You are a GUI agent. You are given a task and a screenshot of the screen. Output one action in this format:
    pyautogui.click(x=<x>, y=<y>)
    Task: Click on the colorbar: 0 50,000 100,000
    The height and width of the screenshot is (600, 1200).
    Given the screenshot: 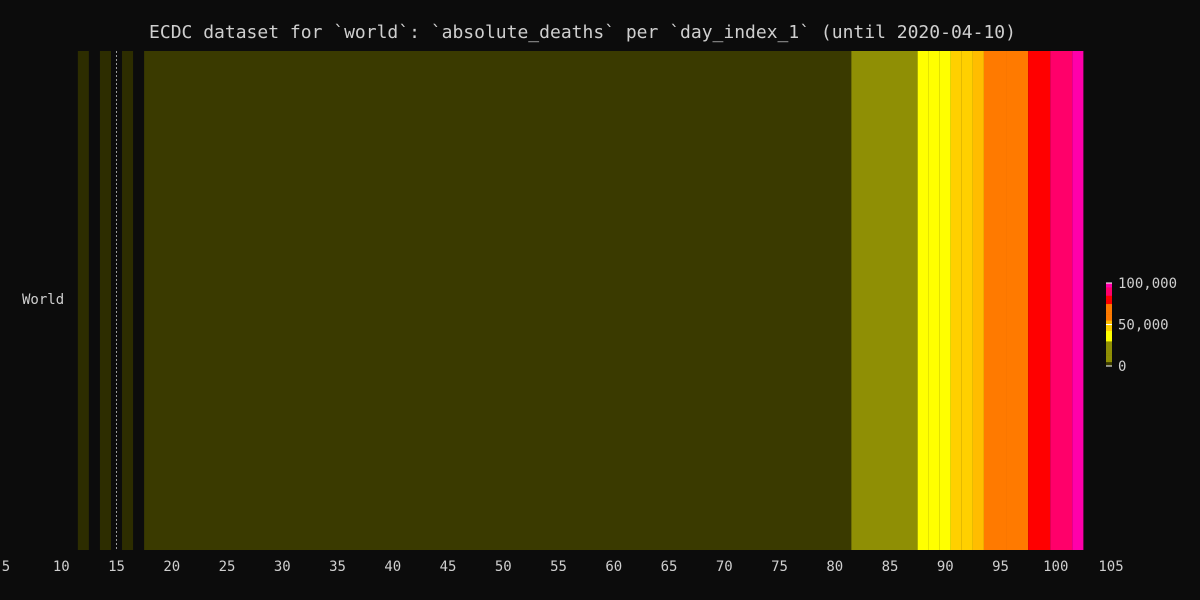 What is the action you would take?
    pyautogui.click(x=1141, y=325)
    